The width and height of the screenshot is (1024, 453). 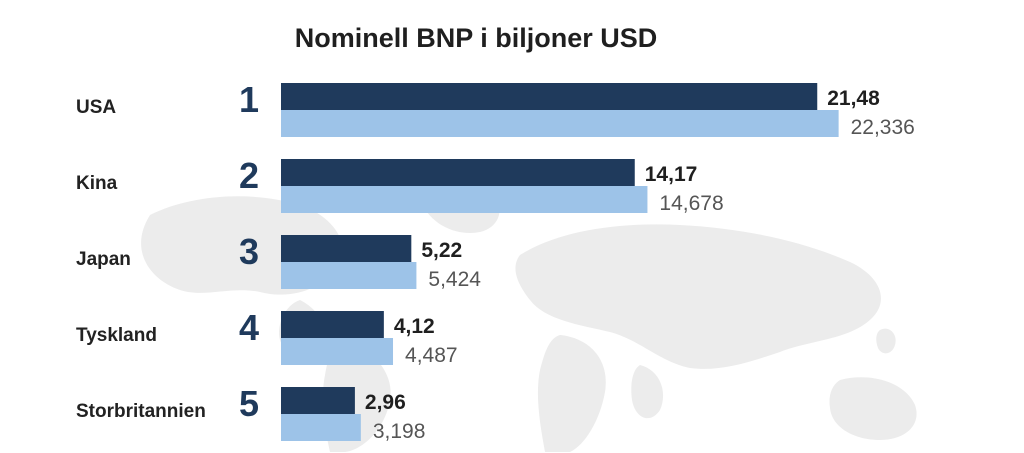 I want to click on rank-number: 3, so click(x=249, y=251).